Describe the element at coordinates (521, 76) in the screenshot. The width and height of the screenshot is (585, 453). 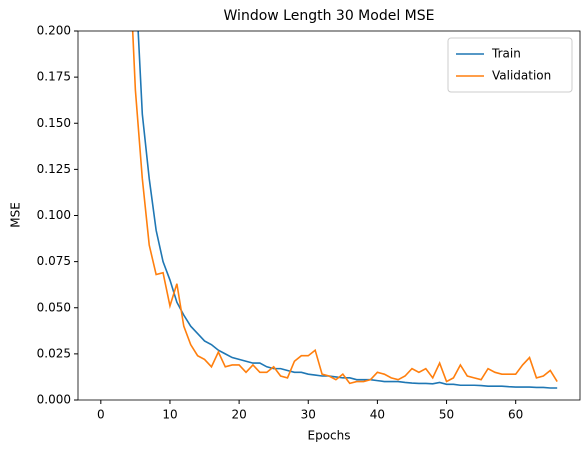
I see `legend-label: Validation` at that location.